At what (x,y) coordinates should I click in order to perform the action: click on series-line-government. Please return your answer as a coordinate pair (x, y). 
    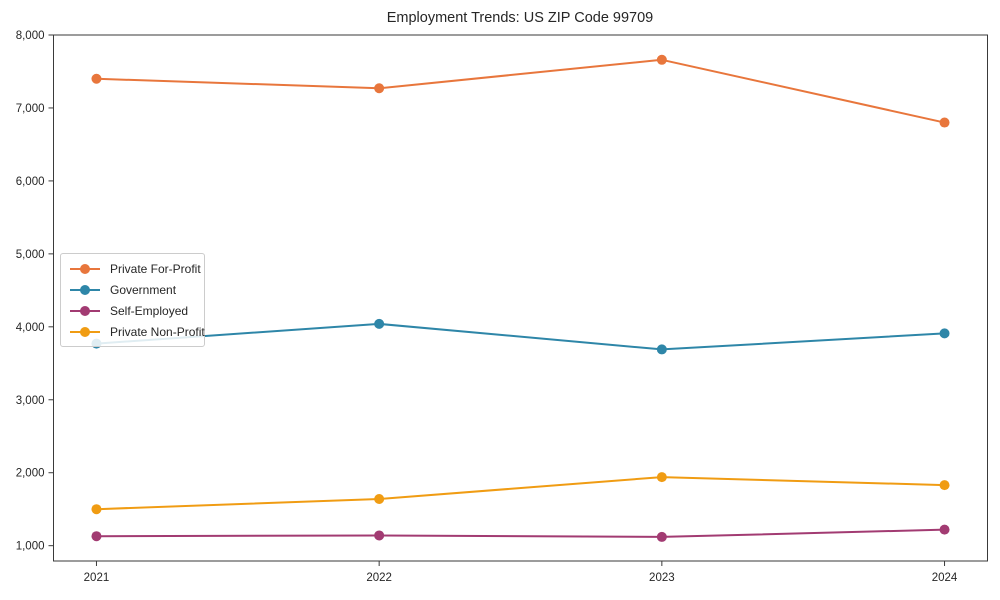
    Looking at the image, I should click on (520, 336).